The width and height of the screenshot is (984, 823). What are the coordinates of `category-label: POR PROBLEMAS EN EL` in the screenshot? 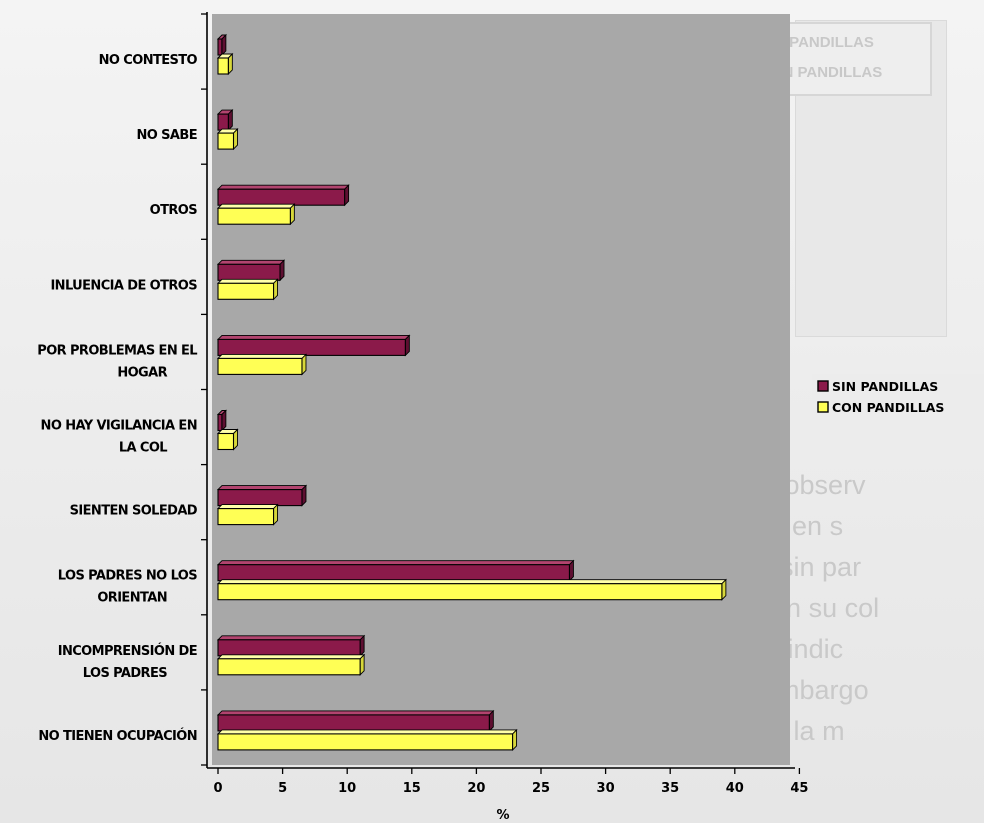 It's located at (117, 350).